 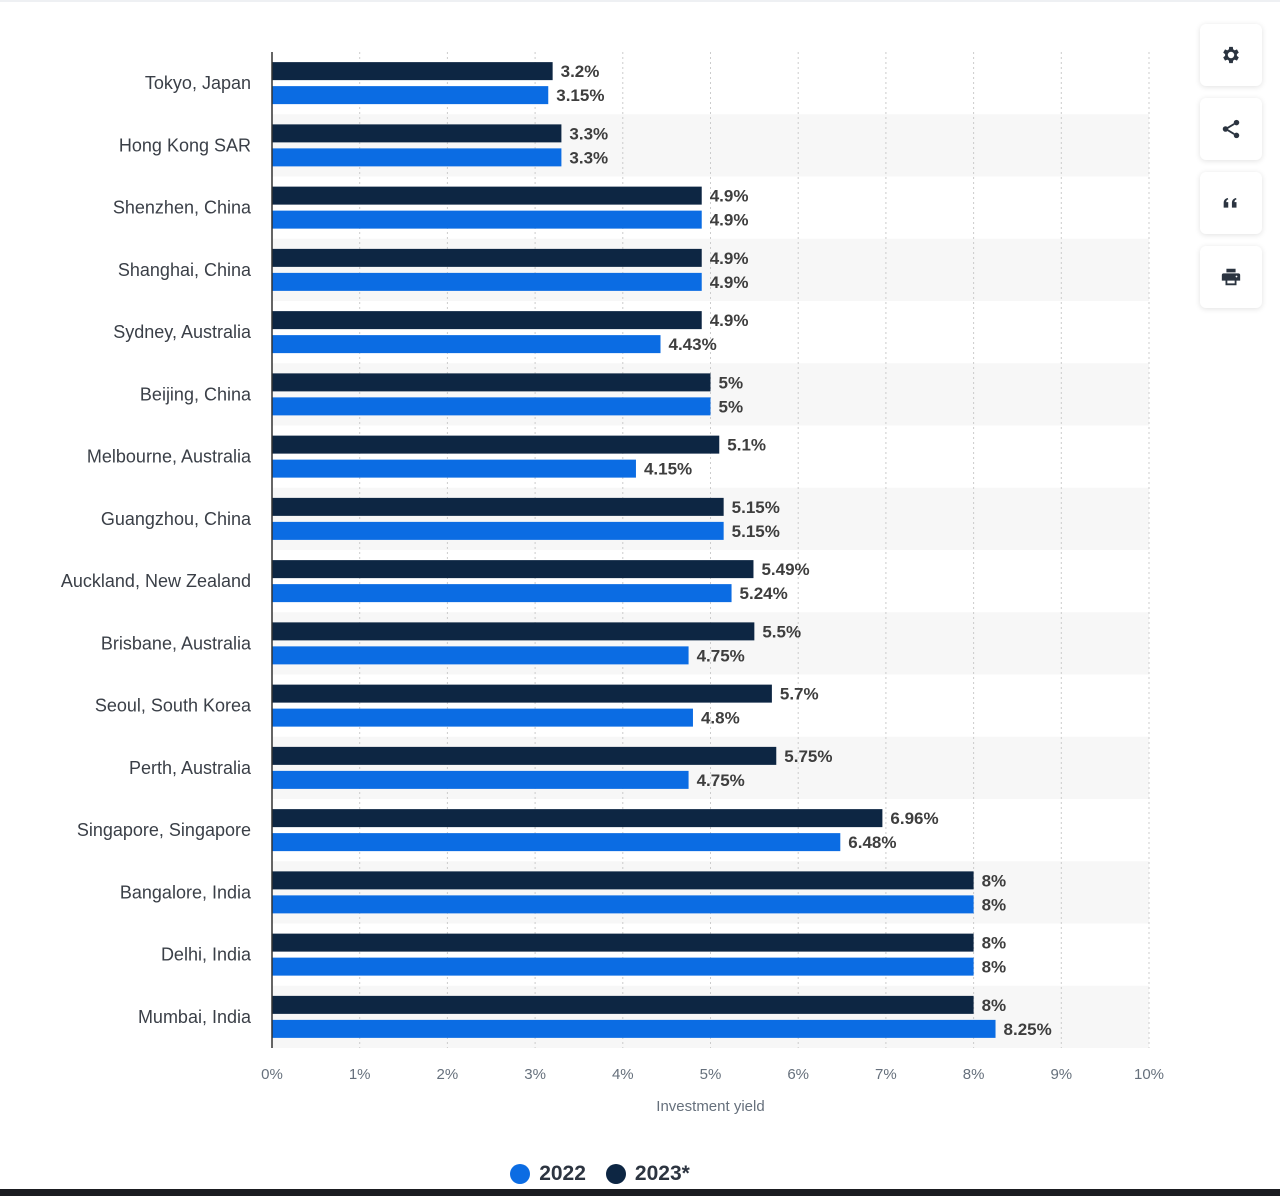 What do you see at coordinates (176, 519) in the screenshot?
I see `category-label: Guangzhou, China` at bounding box center [176, 519].